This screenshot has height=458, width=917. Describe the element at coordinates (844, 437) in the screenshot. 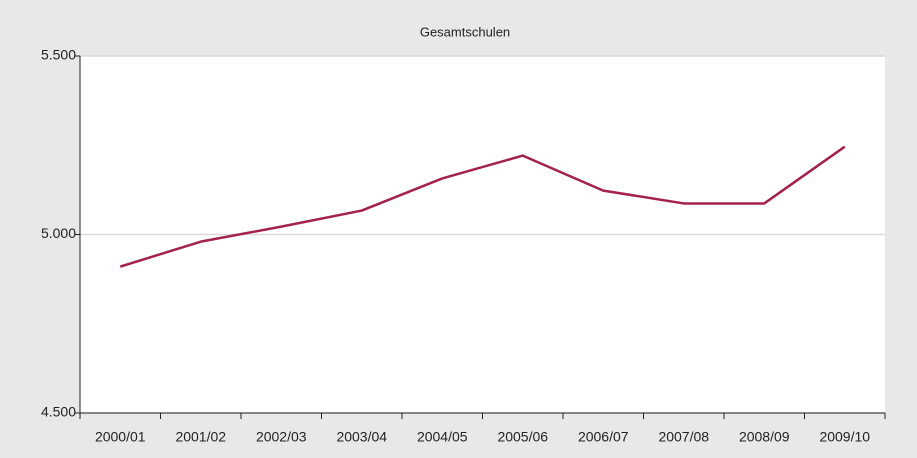

I see `x-tick-label: 2009/10` at that location.